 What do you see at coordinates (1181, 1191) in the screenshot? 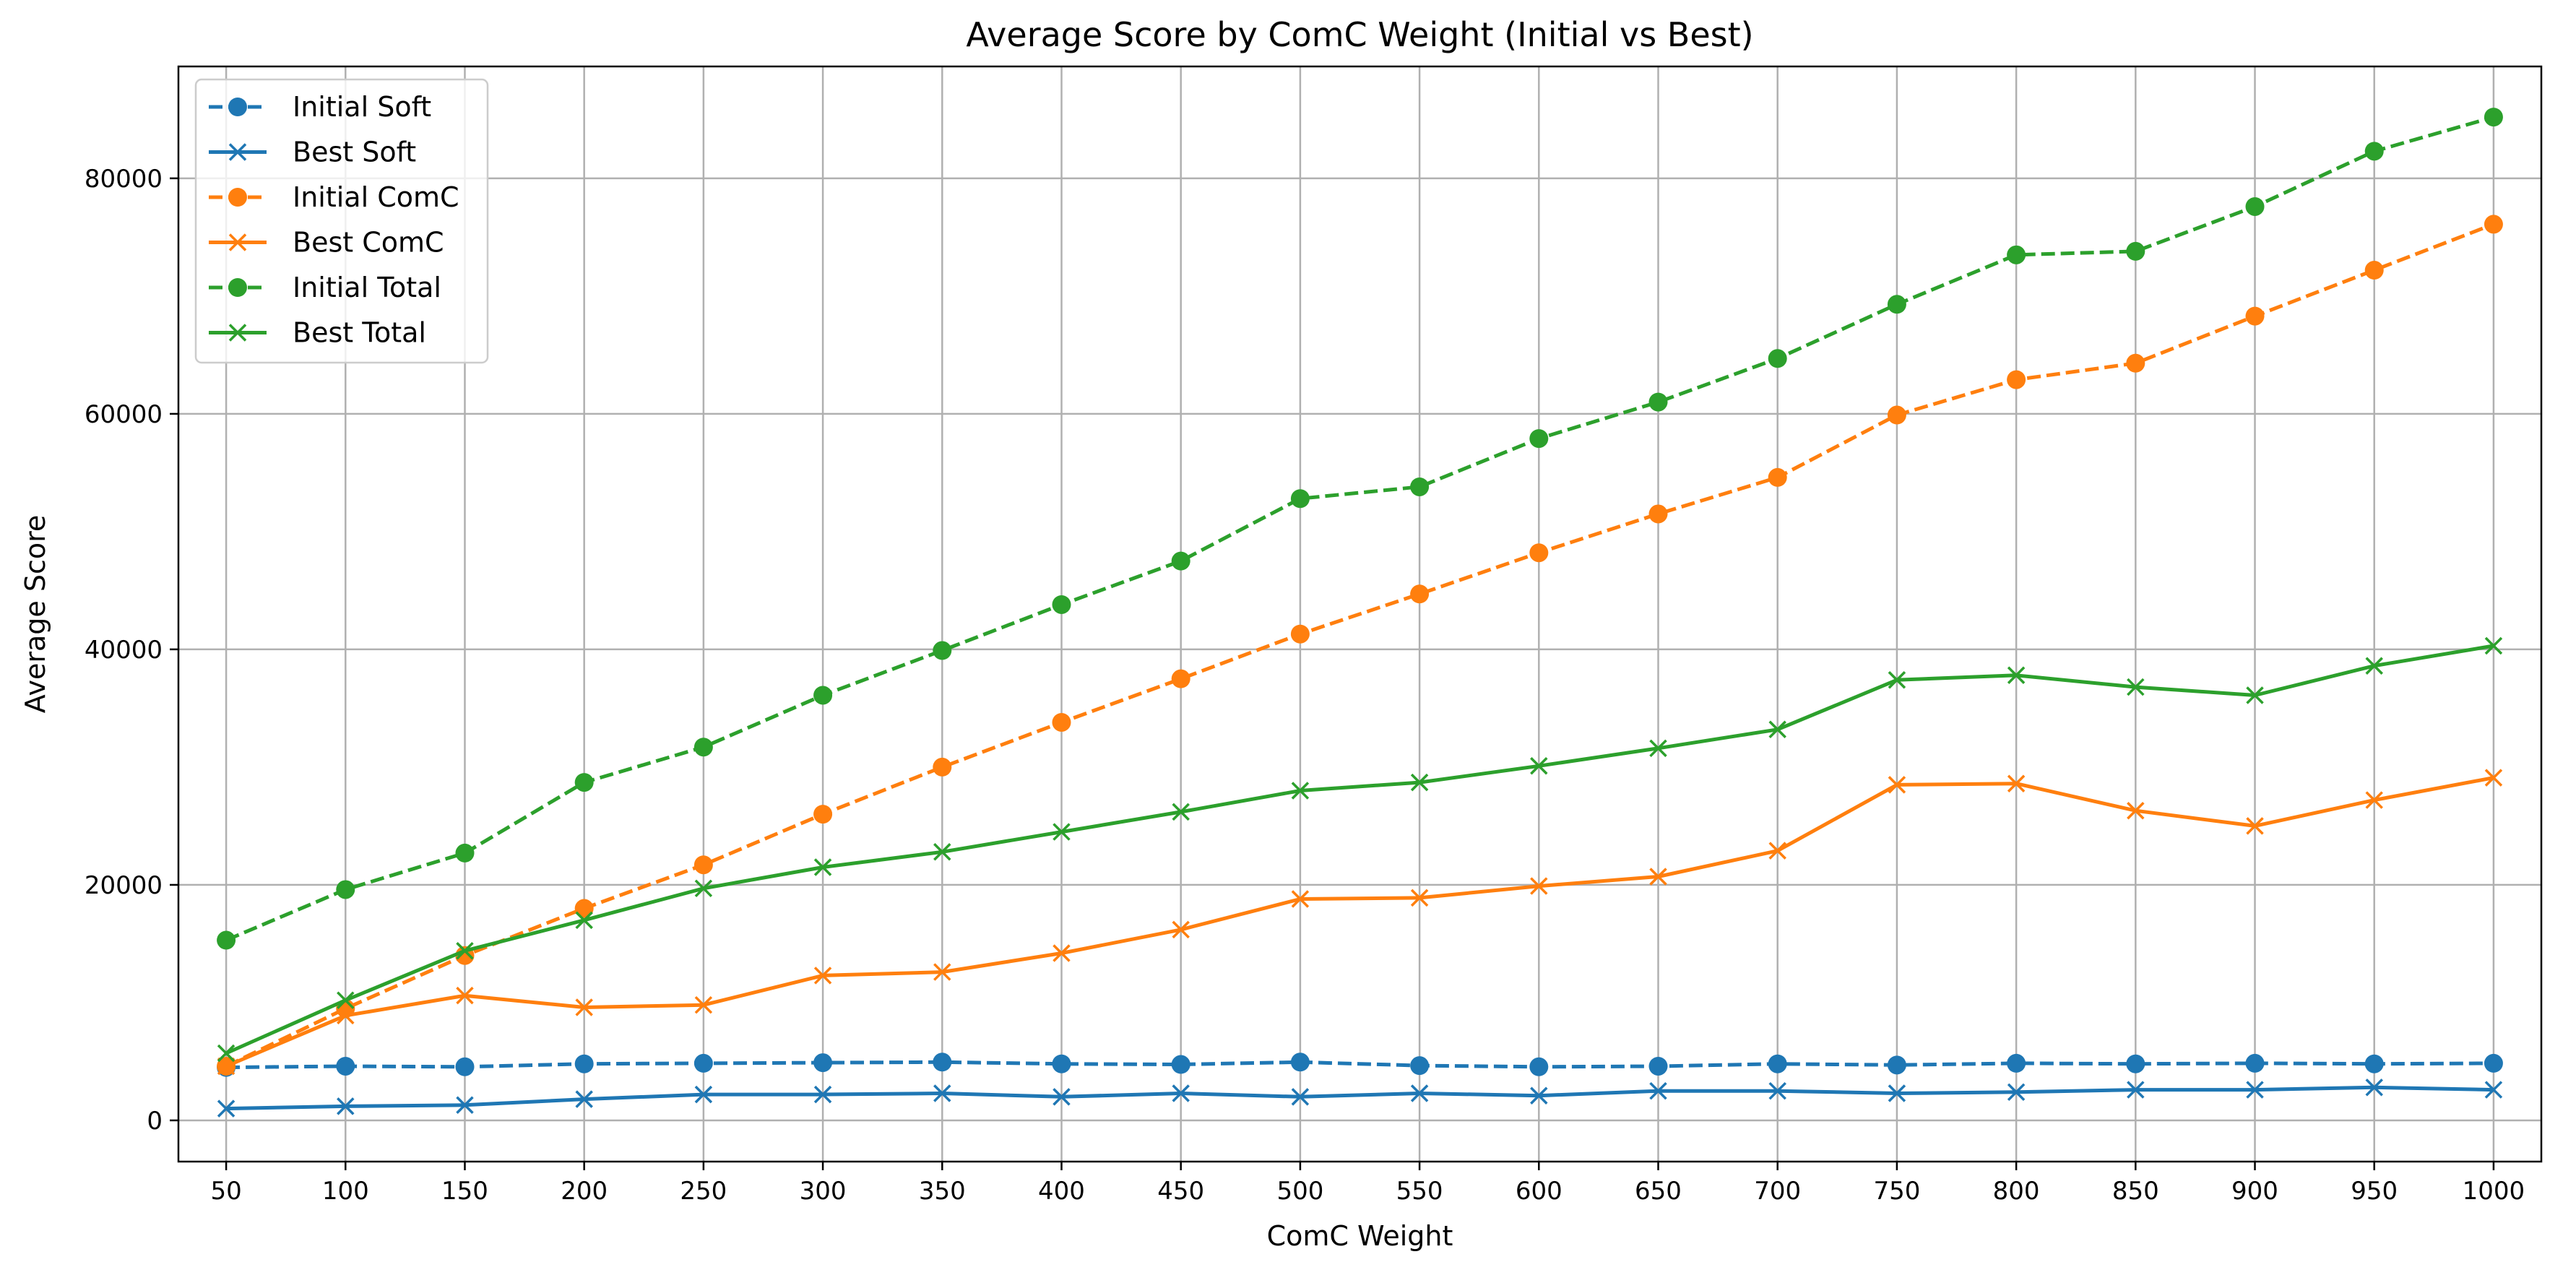
I see `x-tick-label: 450` at bounding box center [1181, 1191].